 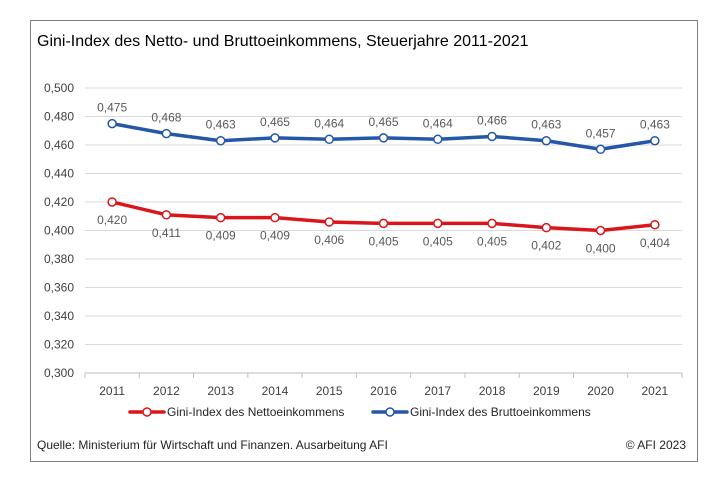 What do you see at coordinates (59, 117) in the screenshot?
I see `y-tick-label: 0,480` at bounding box center [59, 117].